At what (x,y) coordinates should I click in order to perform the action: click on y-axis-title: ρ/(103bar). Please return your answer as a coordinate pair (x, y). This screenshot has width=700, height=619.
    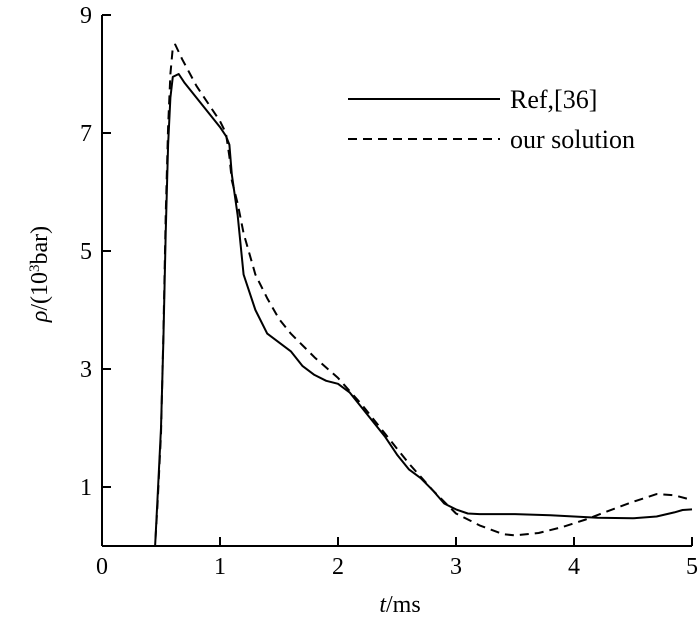
    Looking at the image, I should click on (40, 274).